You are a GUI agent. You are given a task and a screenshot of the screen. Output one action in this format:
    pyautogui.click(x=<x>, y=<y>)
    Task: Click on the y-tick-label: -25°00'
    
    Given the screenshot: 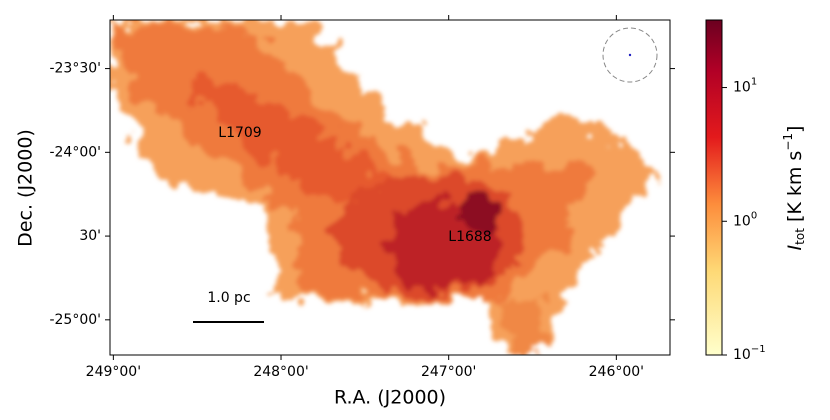 What is the action you would take?
    pyautogui.click(x=75, y=320)
    